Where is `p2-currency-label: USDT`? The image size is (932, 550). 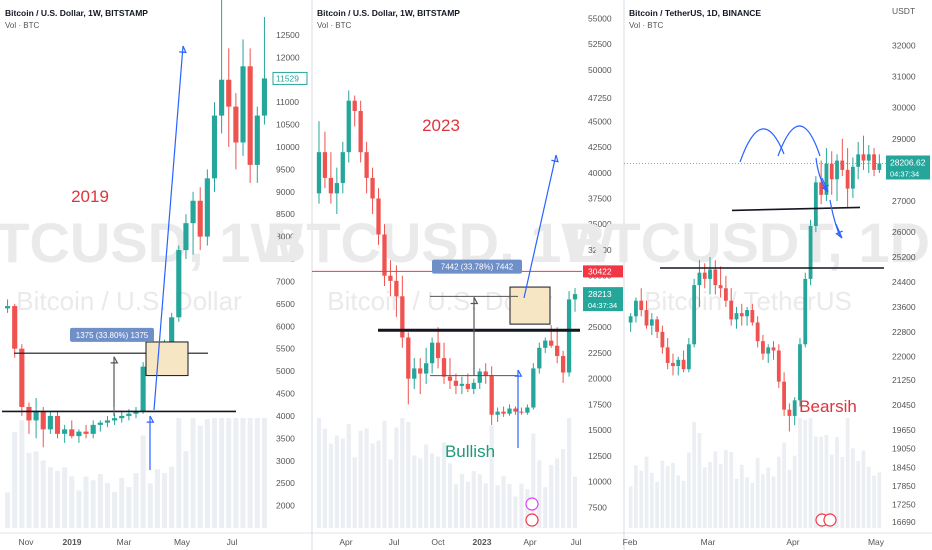 p2-currency-label: USDT is located at coordinates (903, 11).